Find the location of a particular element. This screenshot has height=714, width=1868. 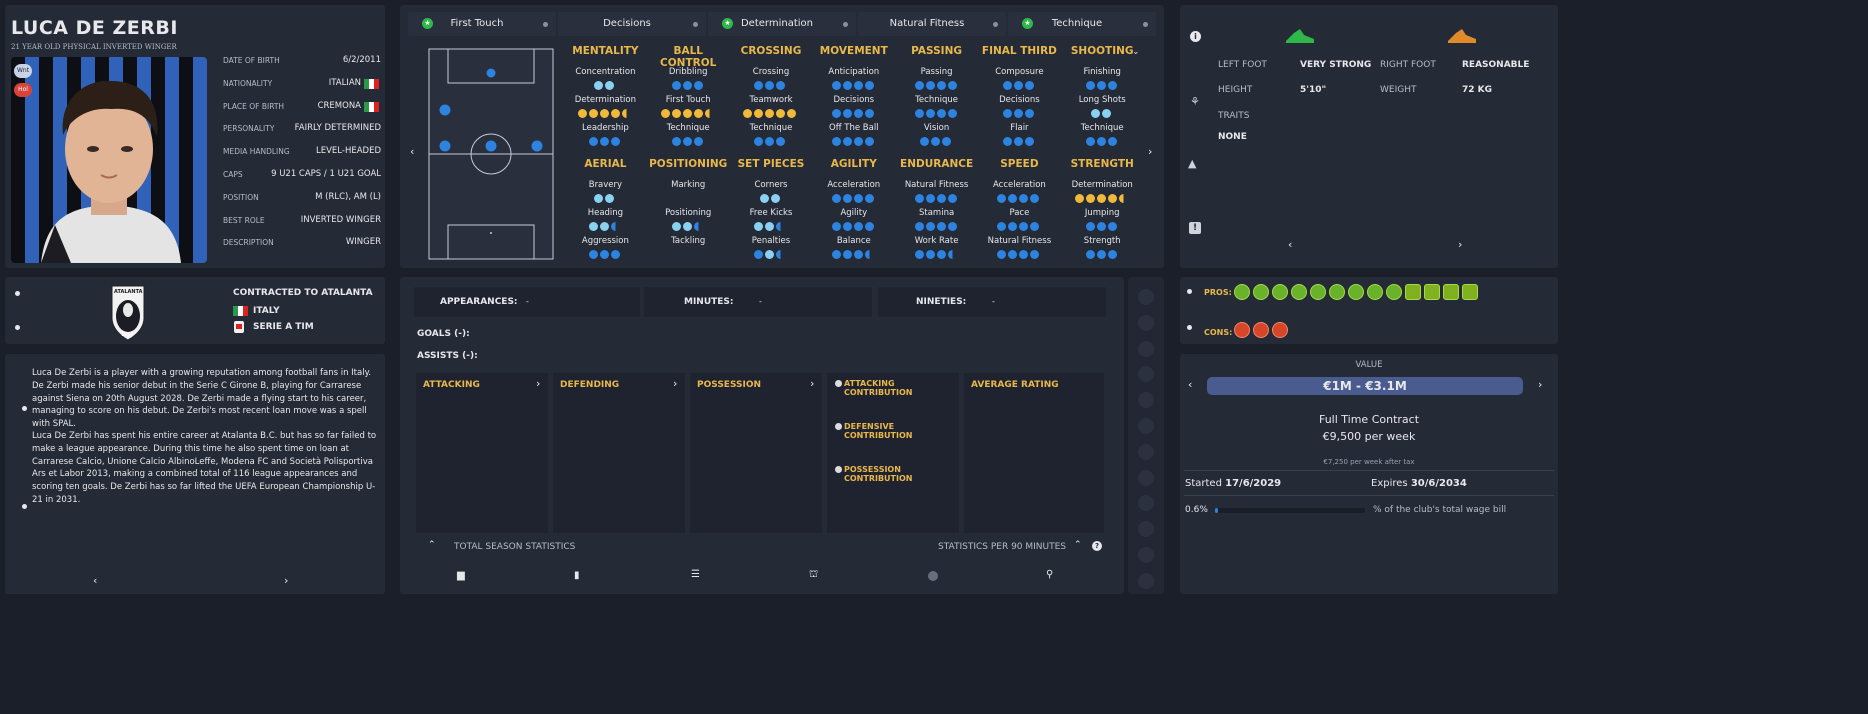

per90-toggle: STATISTICS PER 90 MINUTES is located at coordinates (1002, 547).